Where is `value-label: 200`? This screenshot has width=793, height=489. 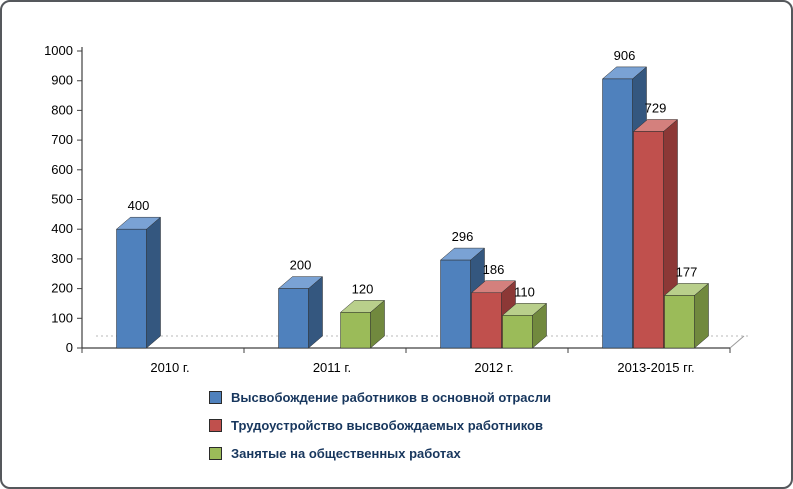
value-label: 200 is located at coordinates (301, 265).